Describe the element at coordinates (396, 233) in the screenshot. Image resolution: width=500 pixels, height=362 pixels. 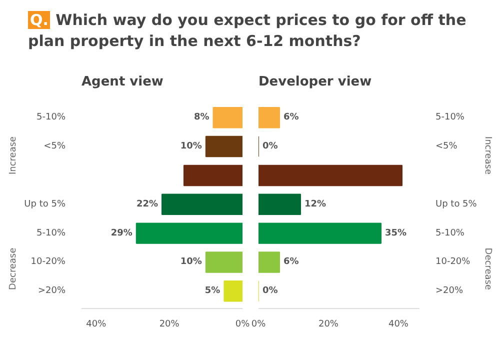
I see `data-label: 35%` at that location.